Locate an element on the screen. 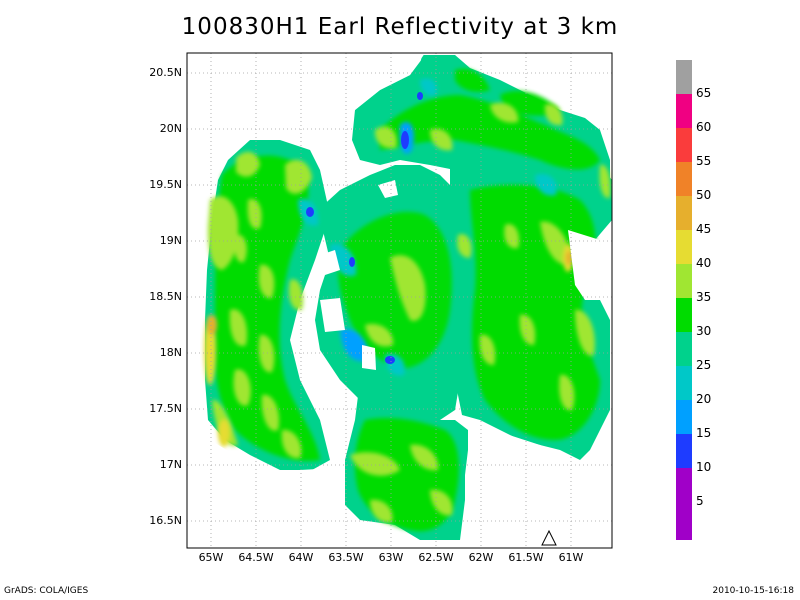 Image resolution: width=800 pixels, height=600 pixels. map-title: 100830H1 Earl Reflectivity at 3 km is located at coordinates (400, 27).